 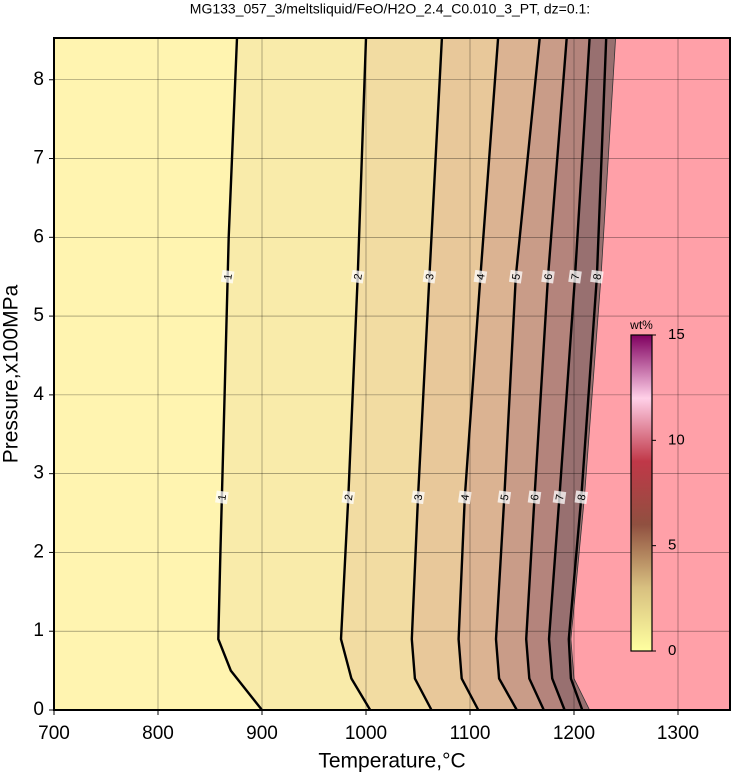 I want to click on y-tick-label: 7, so click(x=38, y=158).